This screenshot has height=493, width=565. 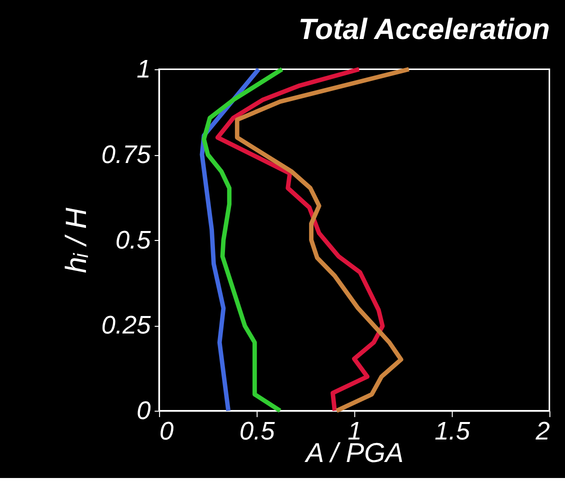 I want to click on x-tick-label: 0.5, so click(x=257, y=432).